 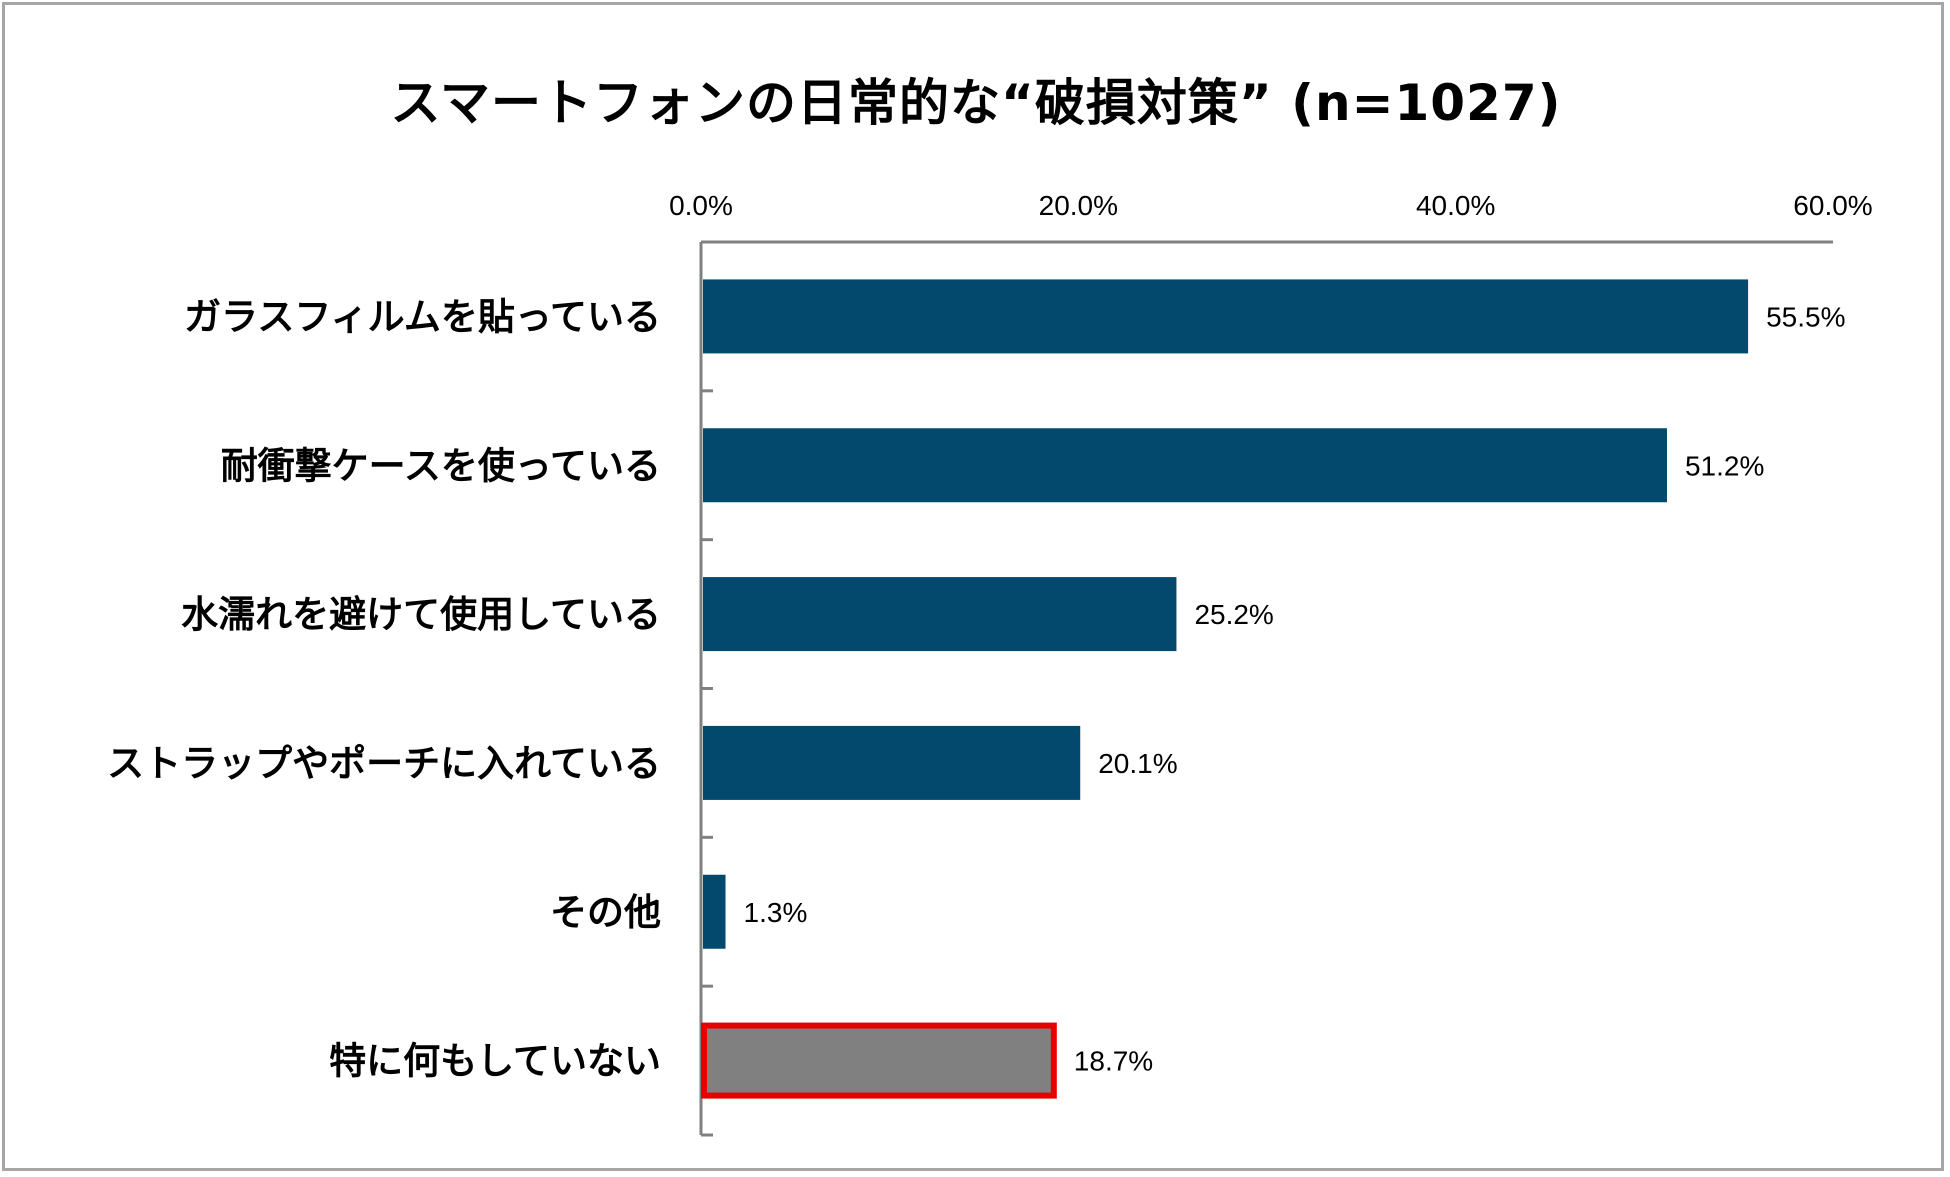 I want to click on x-tick-label: 40.0%, so click(x=1455, y=205).